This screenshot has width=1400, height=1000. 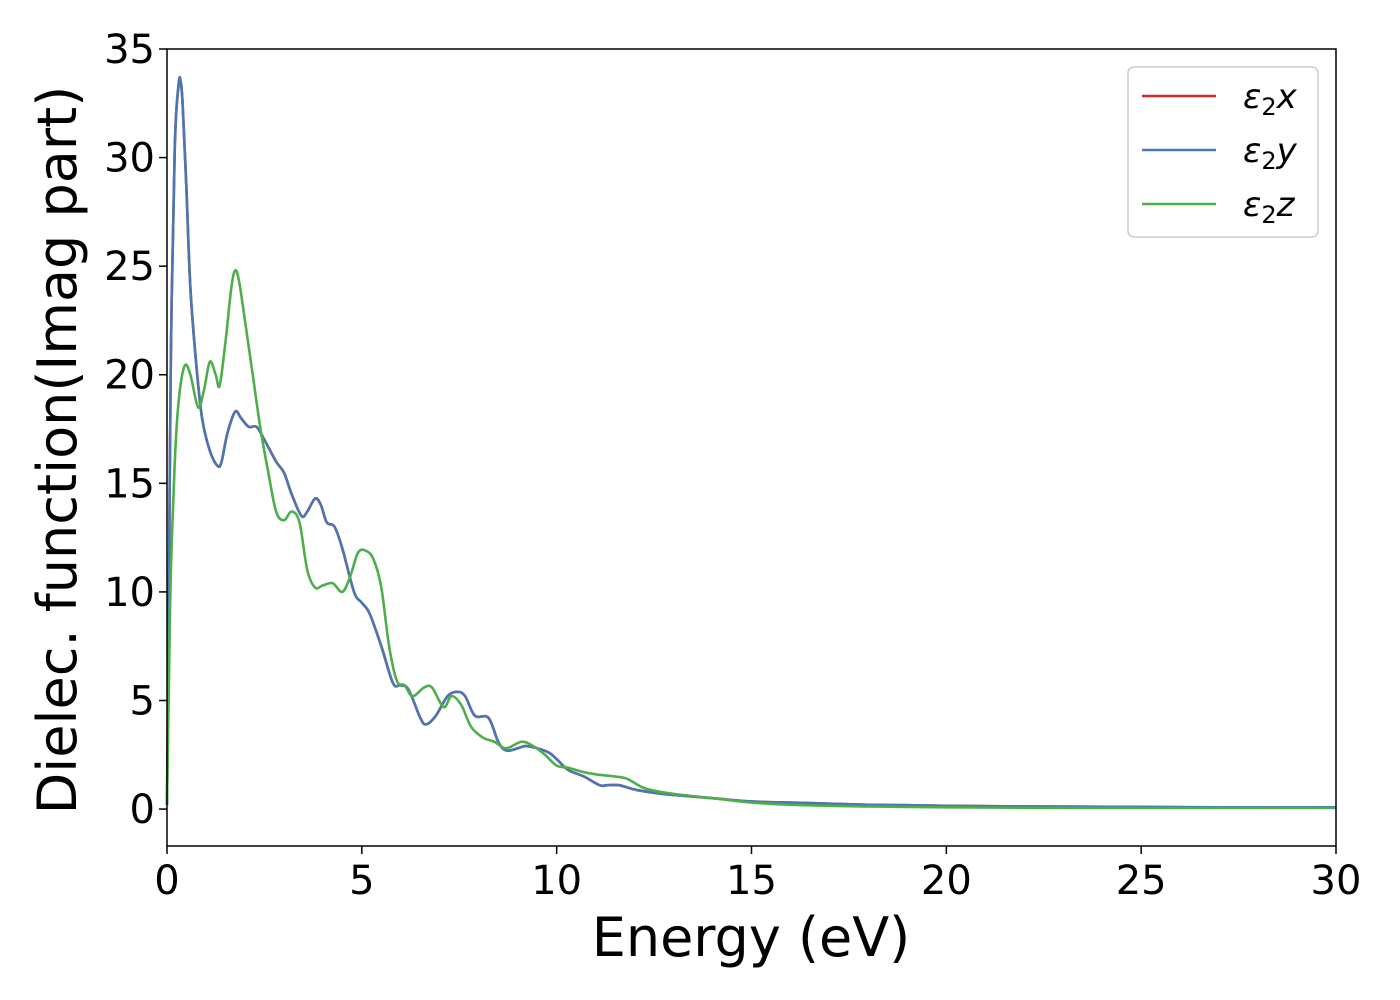 I want to click on x-tick-label: 15, so click(x=751, y=881).